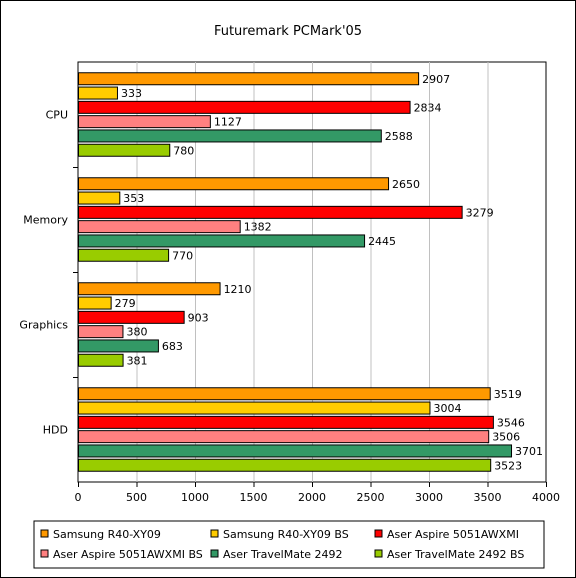 The image size is (576, 578). What do you see at coordinates (133, 198) in the screenshot?
I see `data-label: 353` at bounding box center [133, 198].